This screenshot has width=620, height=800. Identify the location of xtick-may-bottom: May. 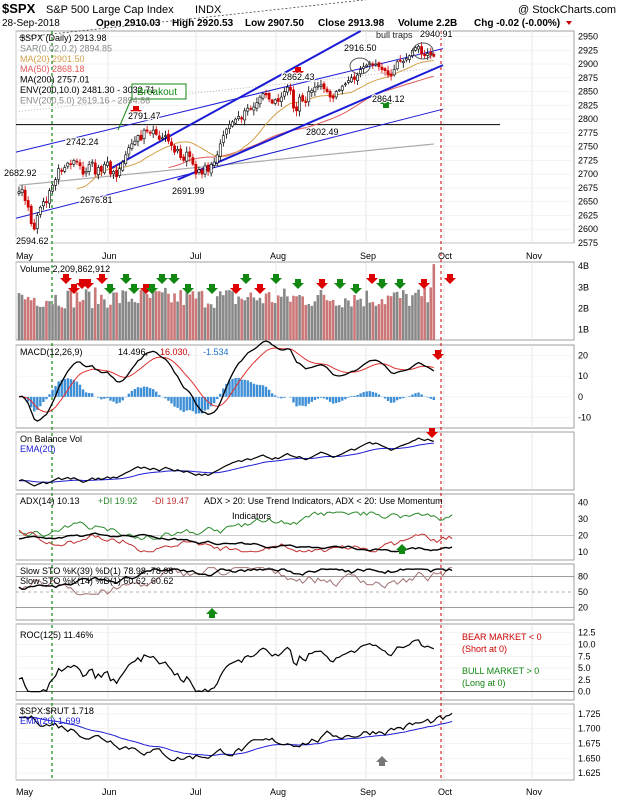
(25, 792).